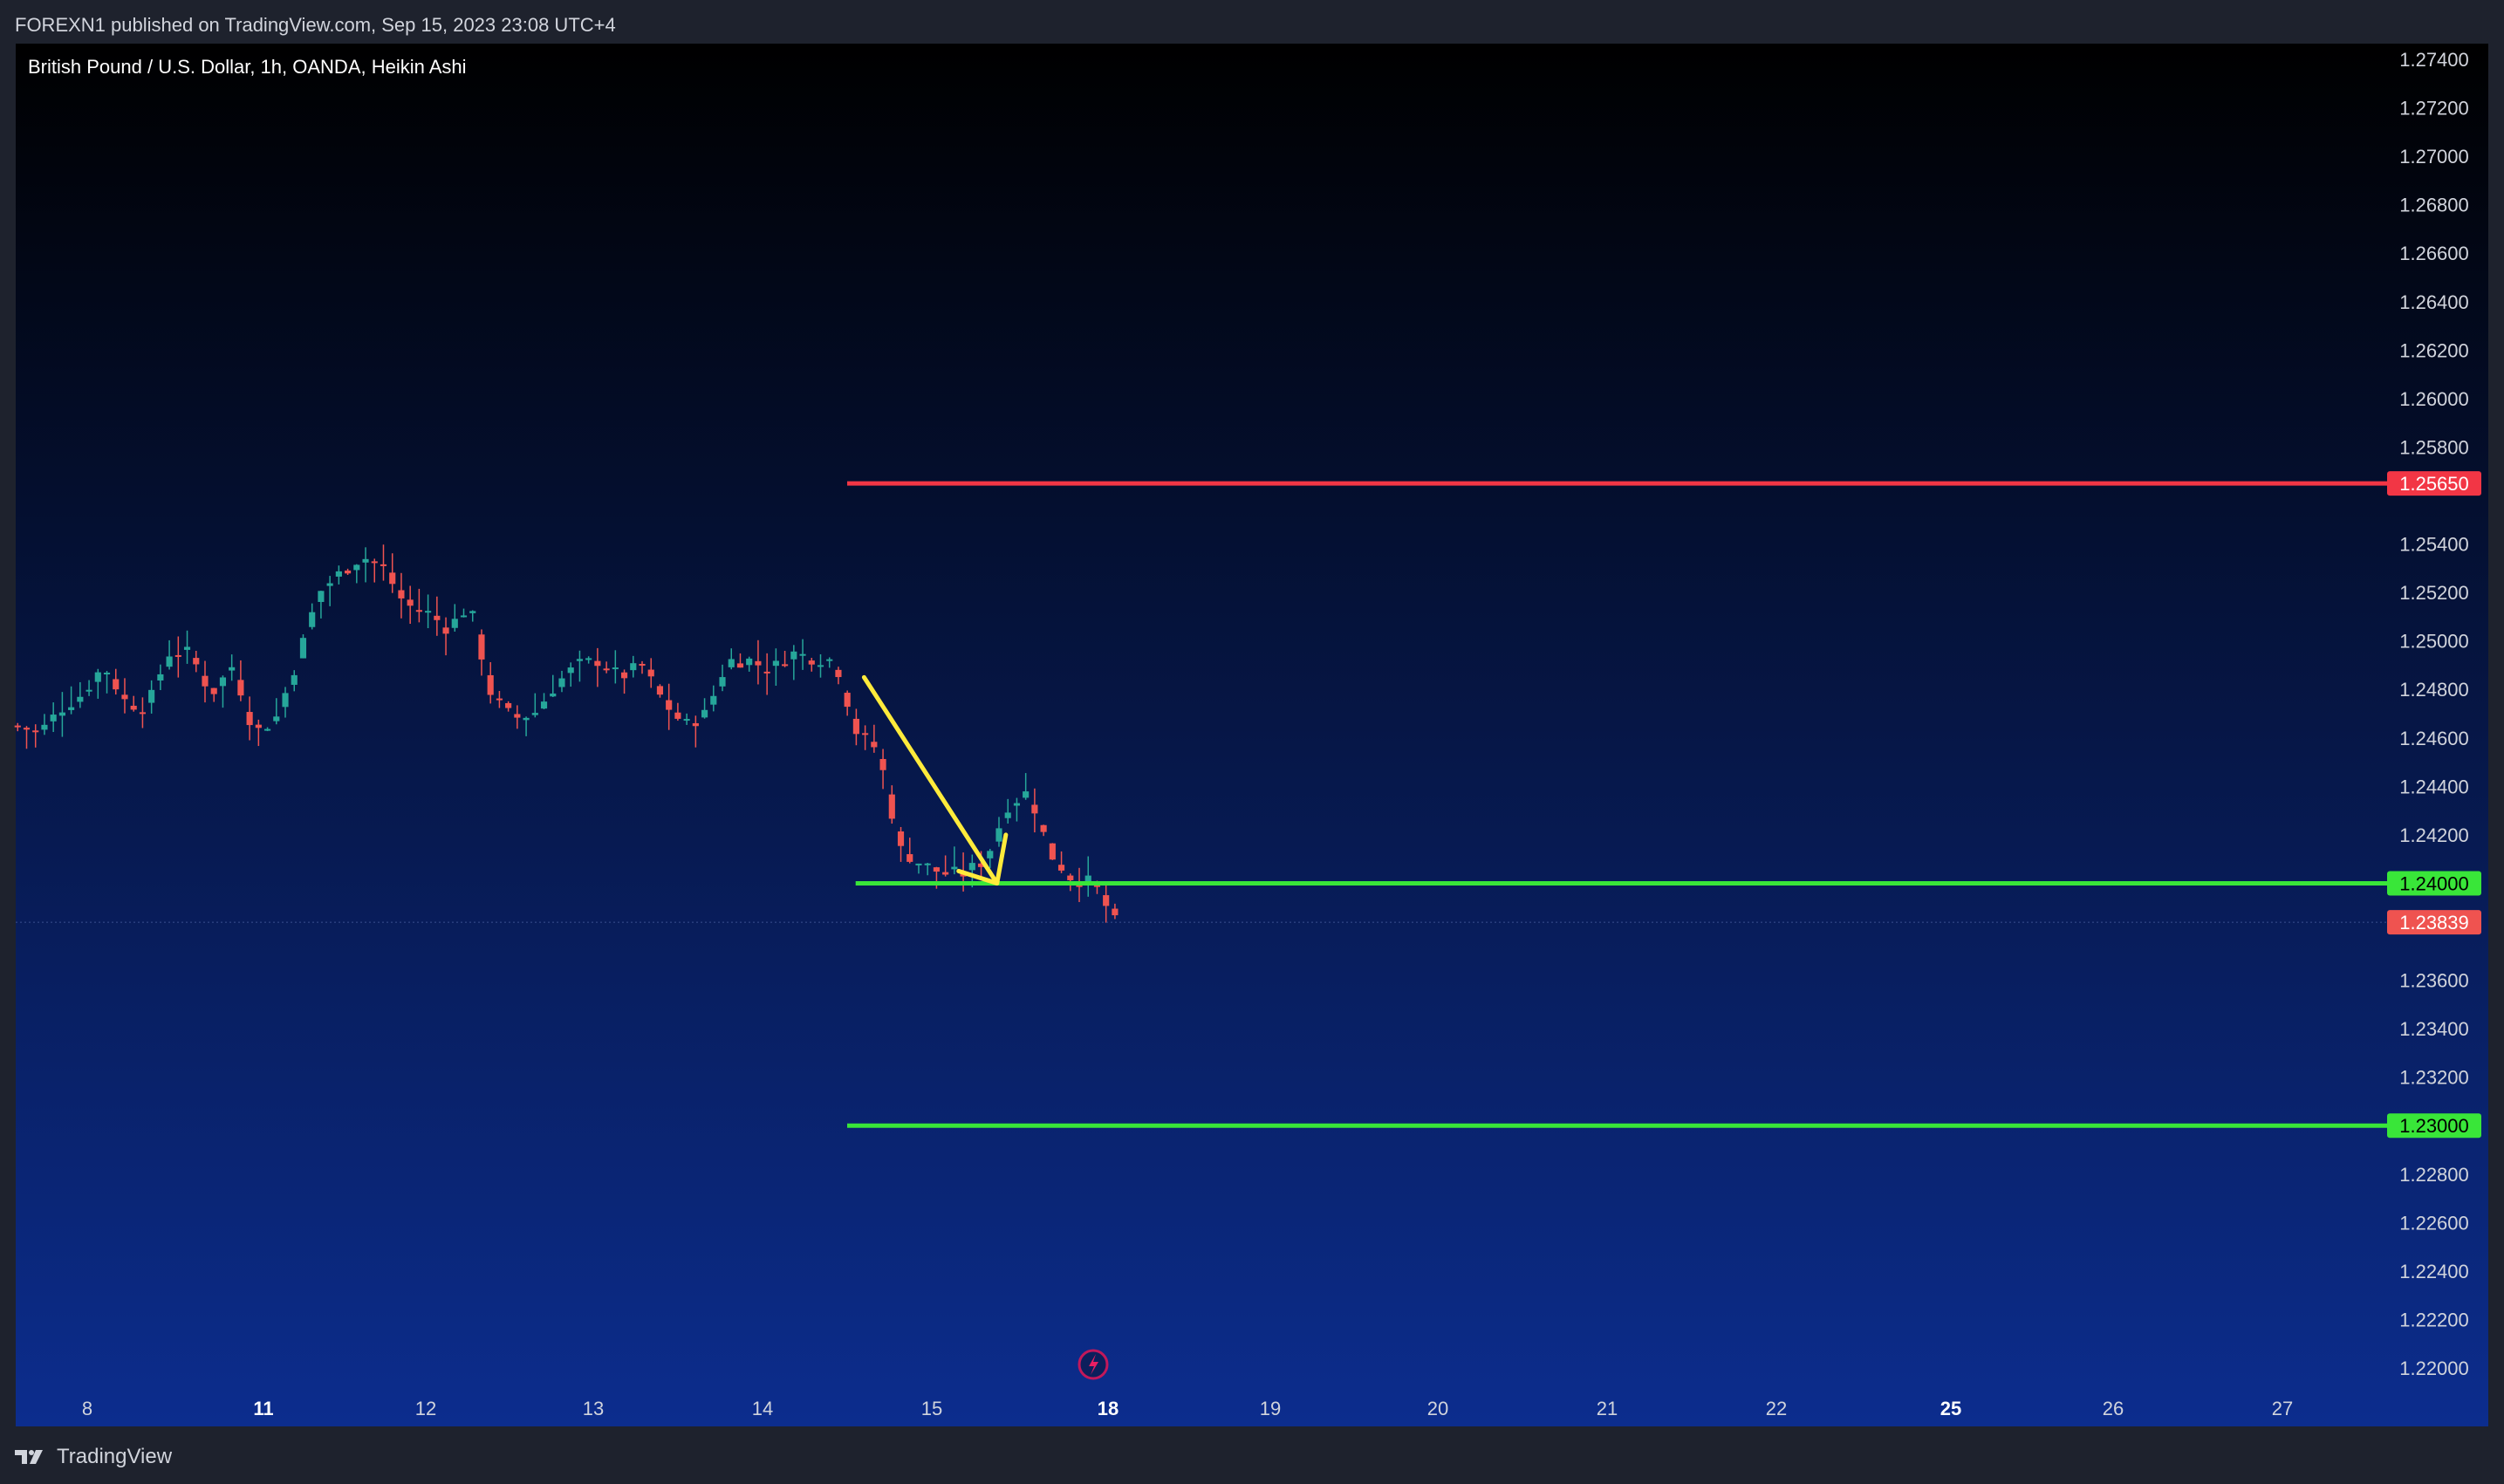  Describe the element at coordinates (2434, 545) in the screenshot. I see `price-tick-label: 1.25400` at that location.